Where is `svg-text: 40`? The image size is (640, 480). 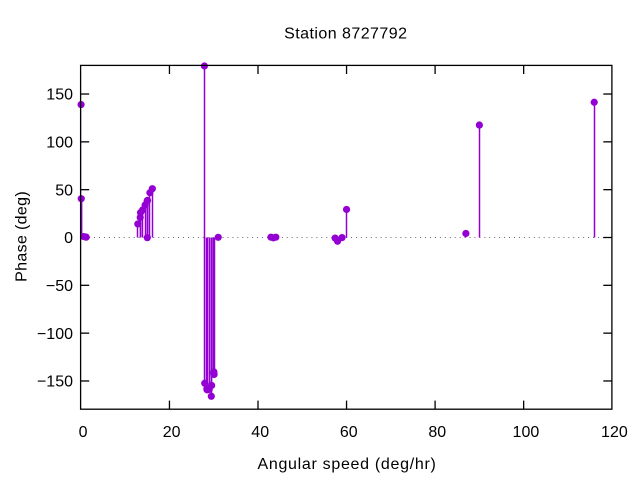
svg-text: 40 is located at coordinates (260, 432).